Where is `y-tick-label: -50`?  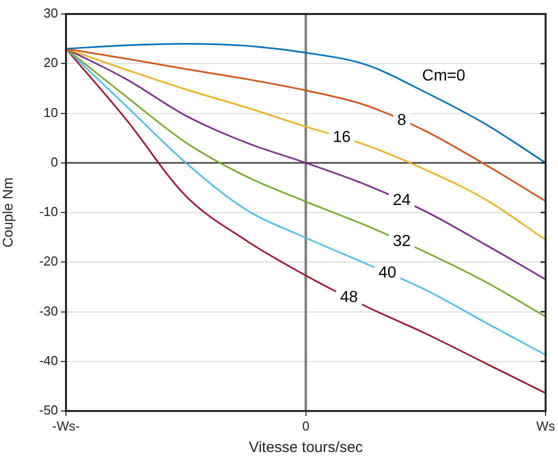
y-tick-label: -50 is located at coordinates (48, 410).